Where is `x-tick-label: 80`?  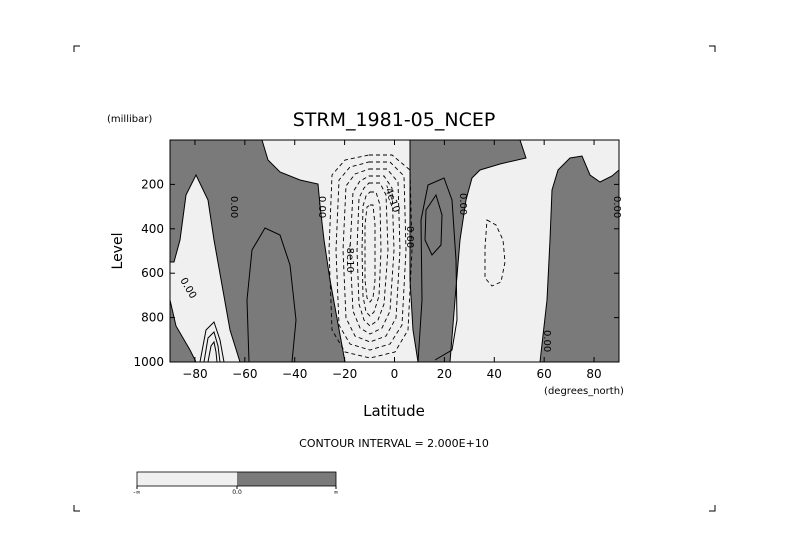 x-tick-label: 80 is located at coordinates (593, 374).